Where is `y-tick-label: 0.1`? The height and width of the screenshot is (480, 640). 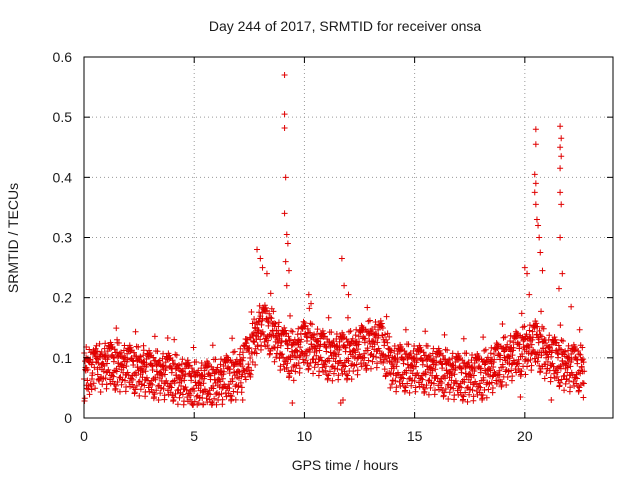
y-tick-label: 0.1 is located at coordinates (63, 358).